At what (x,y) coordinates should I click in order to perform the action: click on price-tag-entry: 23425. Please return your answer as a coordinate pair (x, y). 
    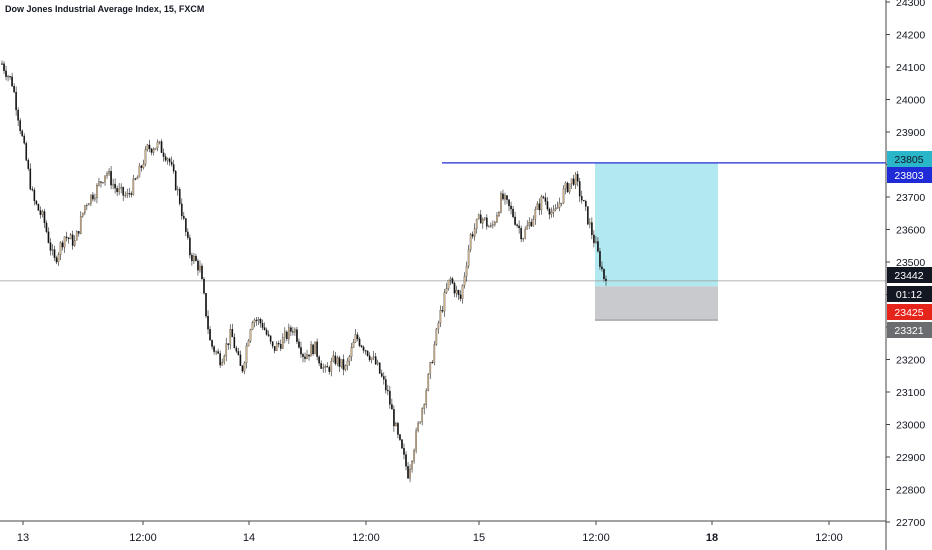
    Looking at the image, I should click on (909, 312).